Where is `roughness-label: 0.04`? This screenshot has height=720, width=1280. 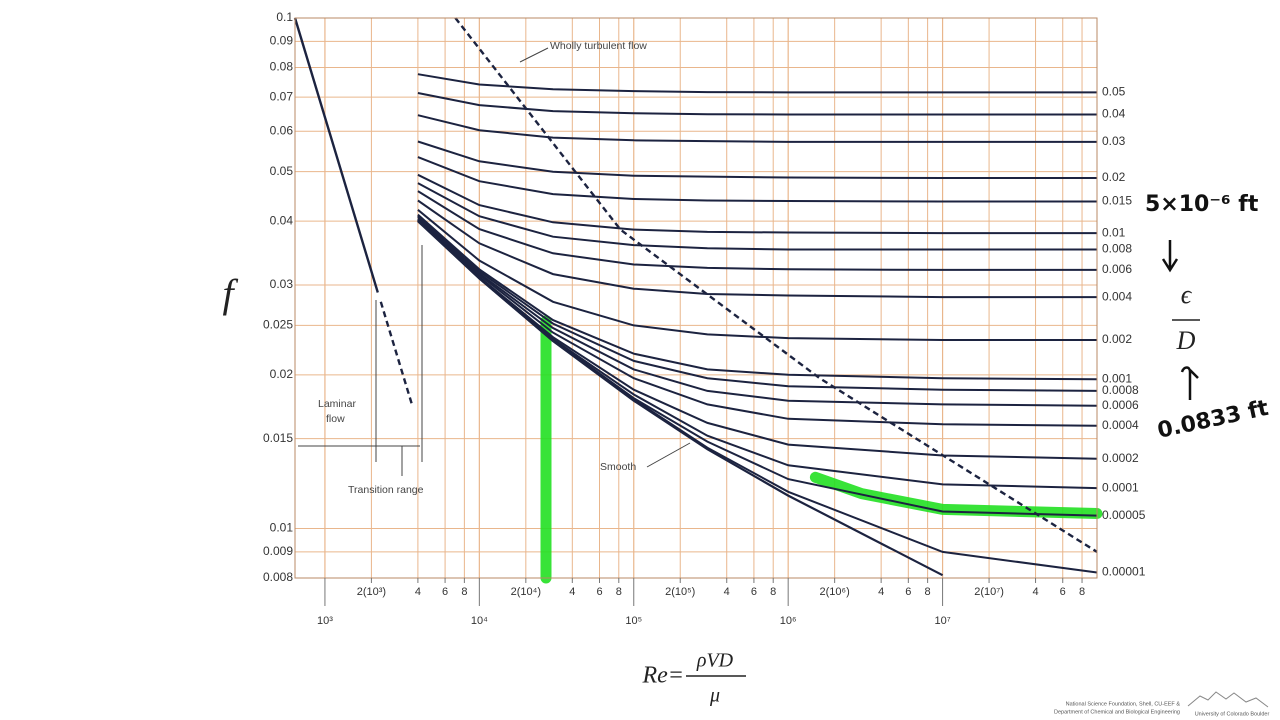
roughness-label: 0.04 is located at coordinates (1114, 114).